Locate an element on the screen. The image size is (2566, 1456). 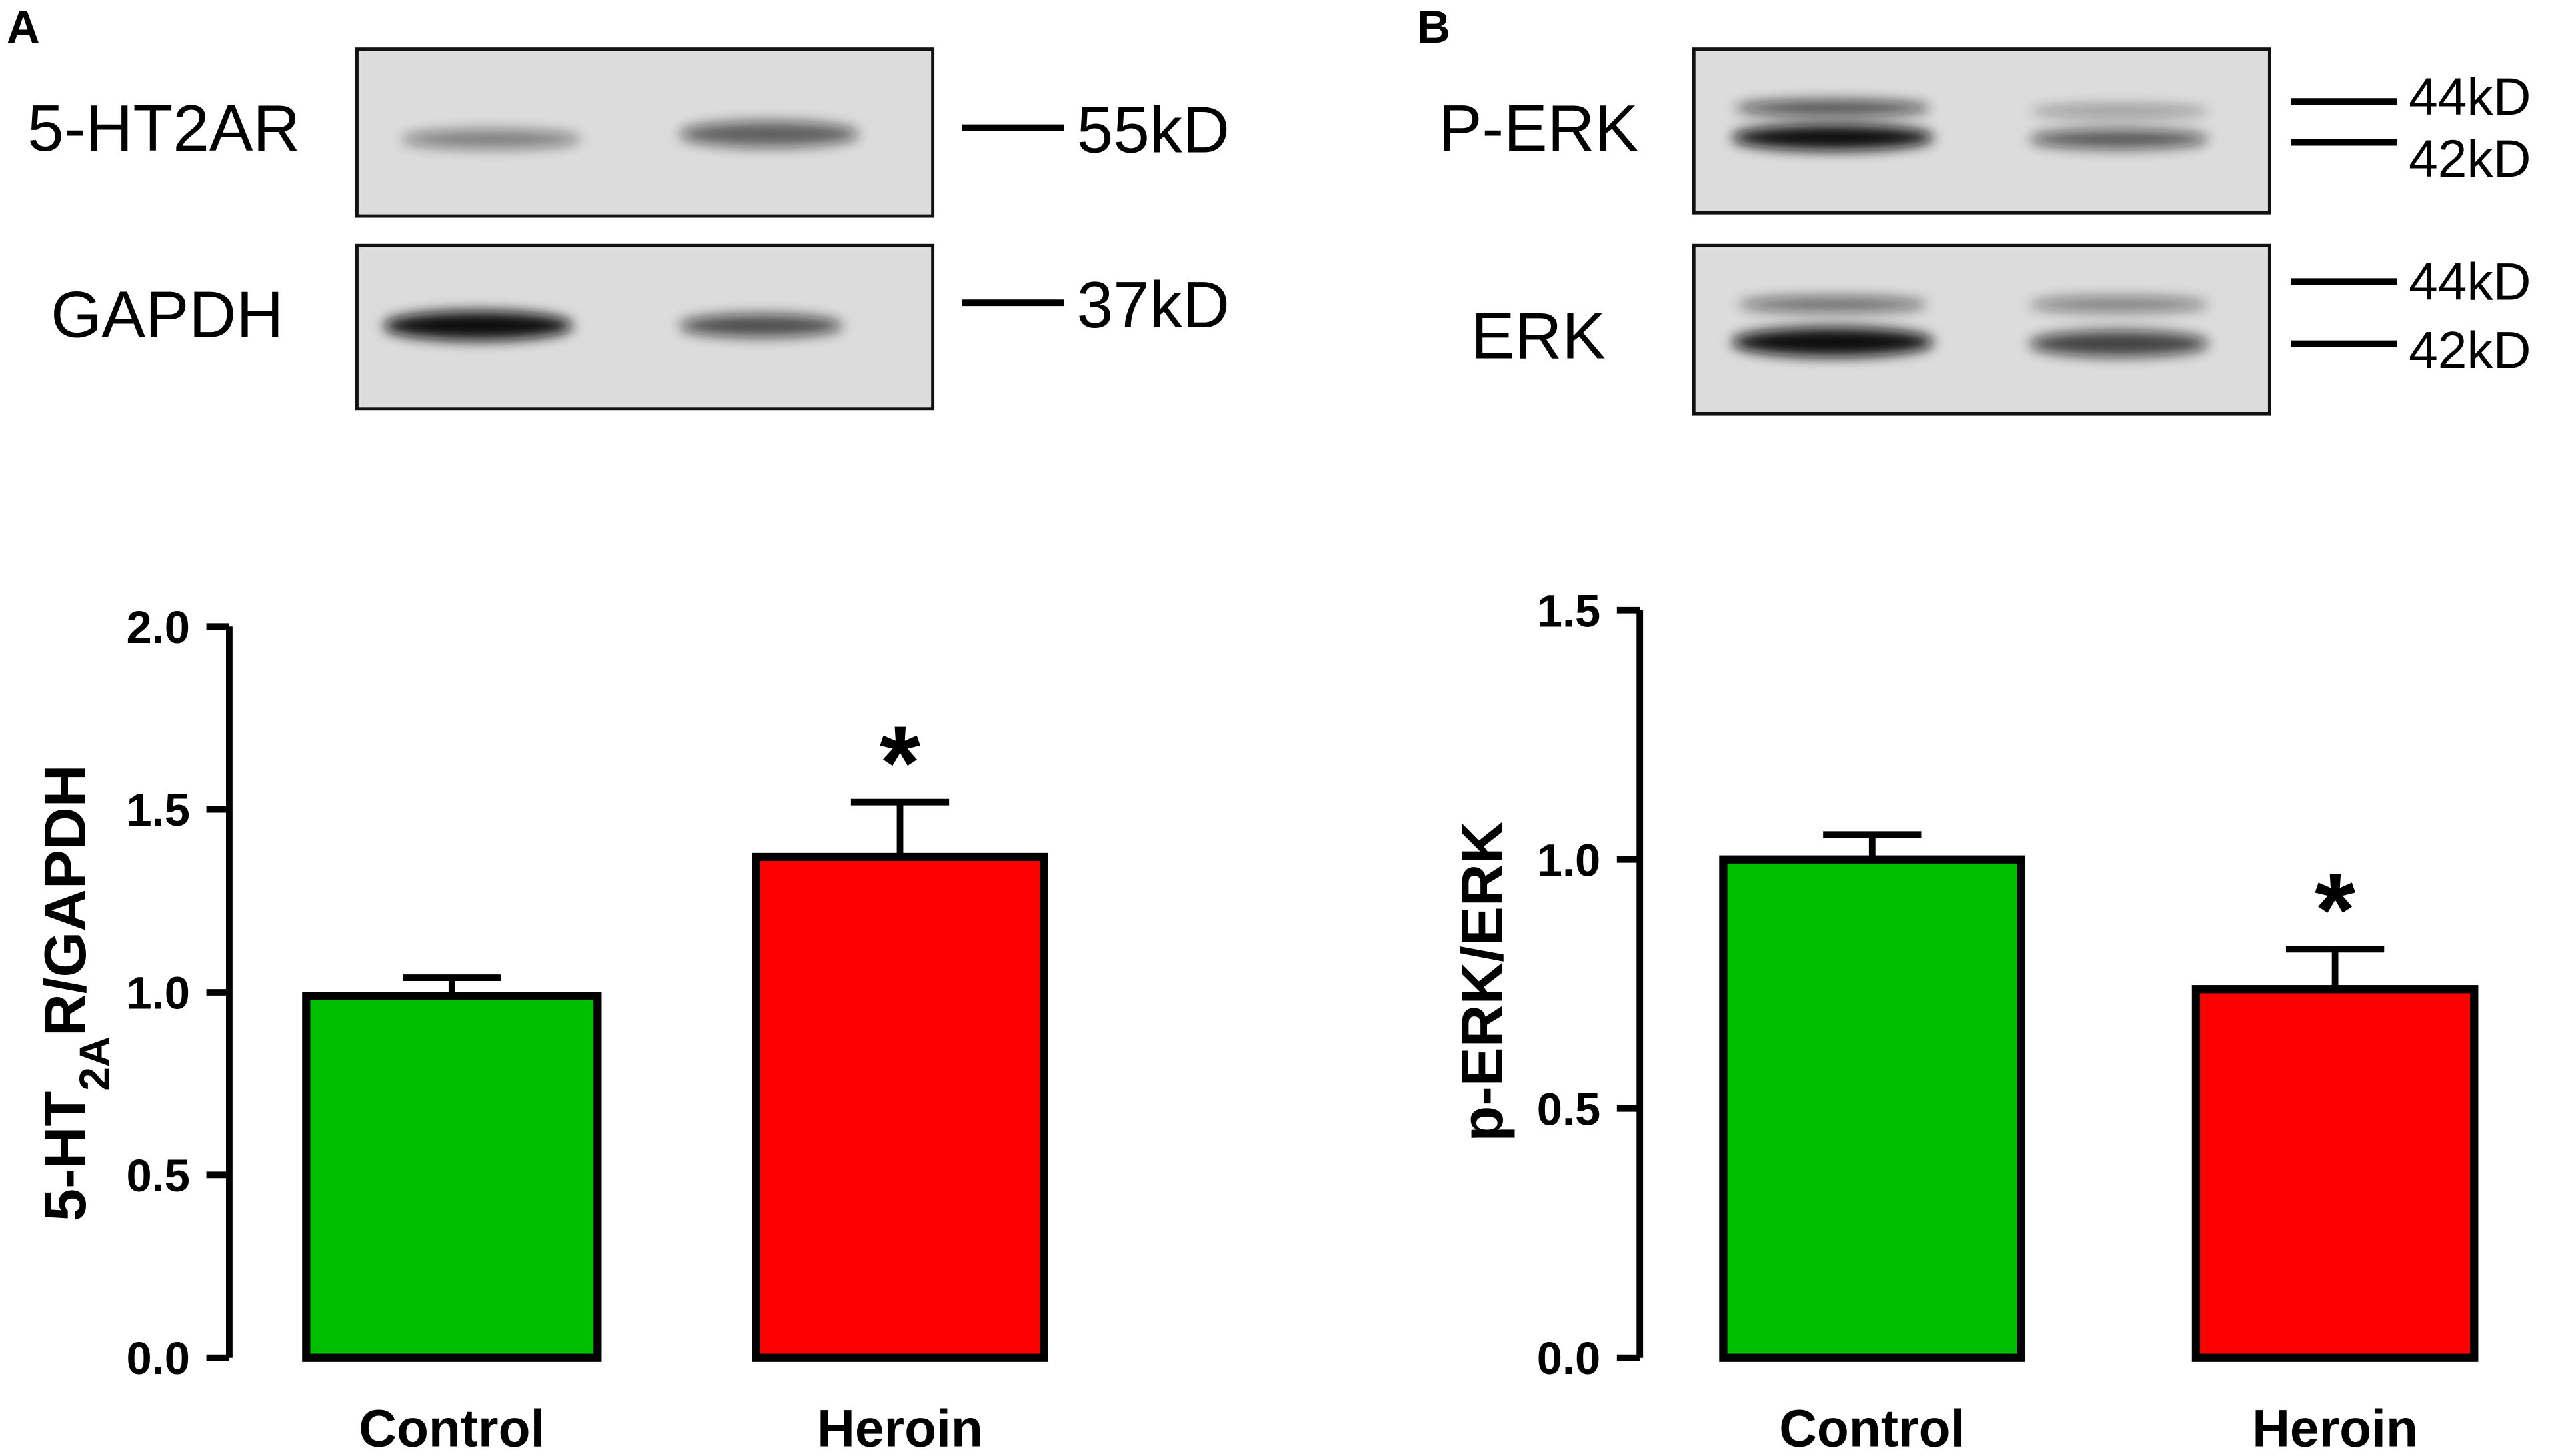
protein-label: P-ERK is located at coordinates (1538, 128).